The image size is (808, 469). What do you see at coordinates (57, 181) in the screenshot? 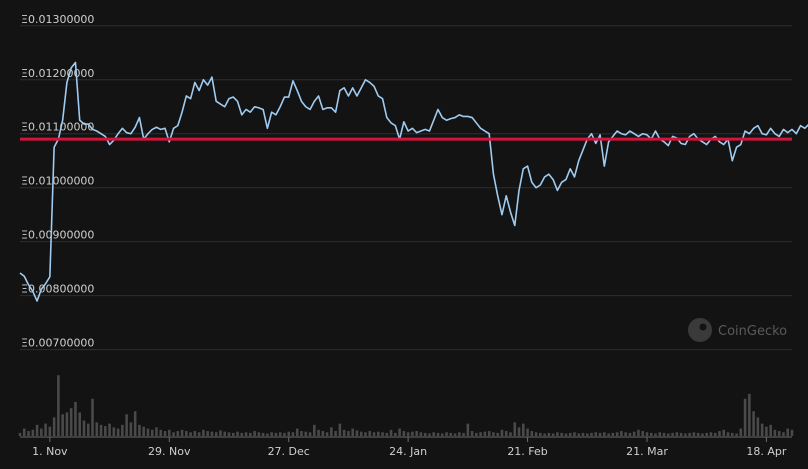
I see `y-tick-label: Ξ0.01000000` at bounding box center [57, 181].